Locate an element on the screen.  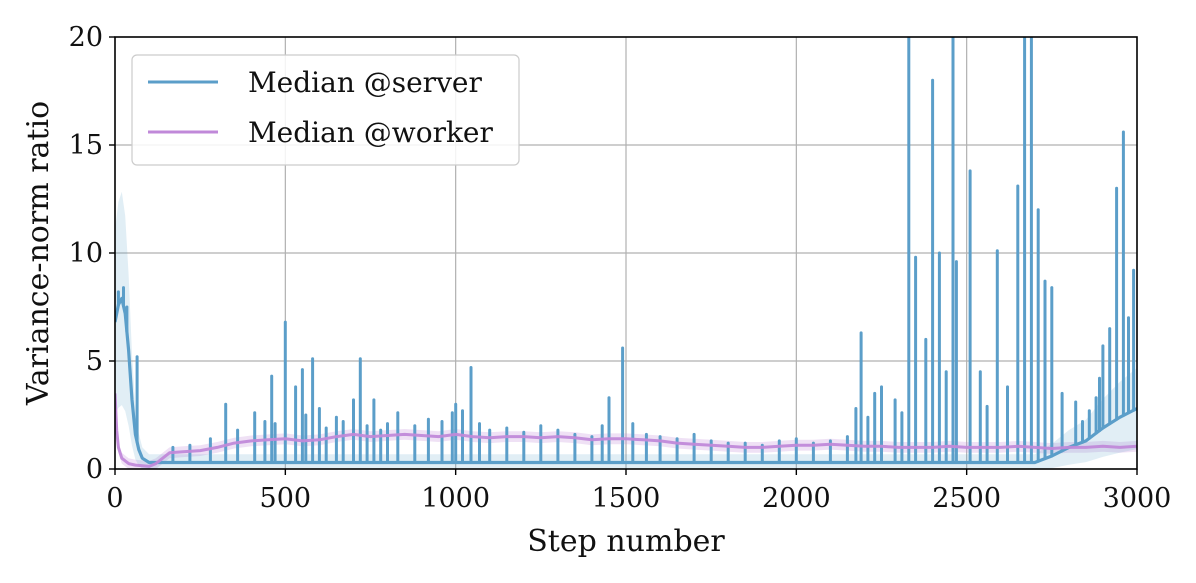
y-tick-label: 0 is located at coordinates (94, 469).